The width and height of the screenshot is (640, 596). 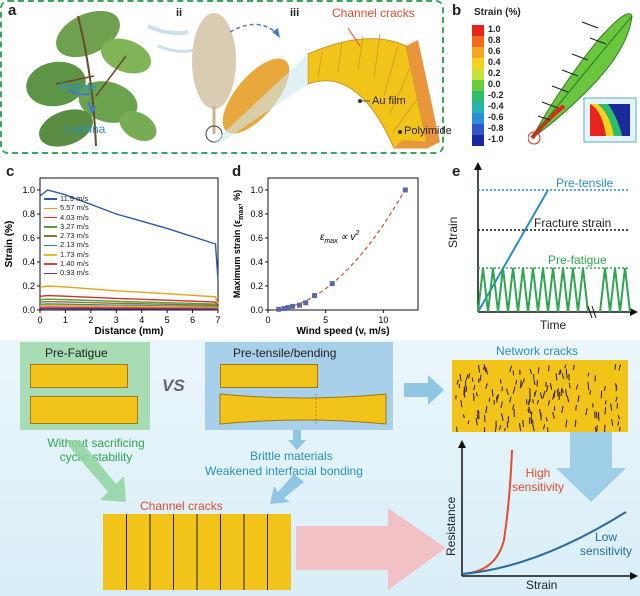 I want to click on leaf-sketch-orange, so click(x=256, y=96).